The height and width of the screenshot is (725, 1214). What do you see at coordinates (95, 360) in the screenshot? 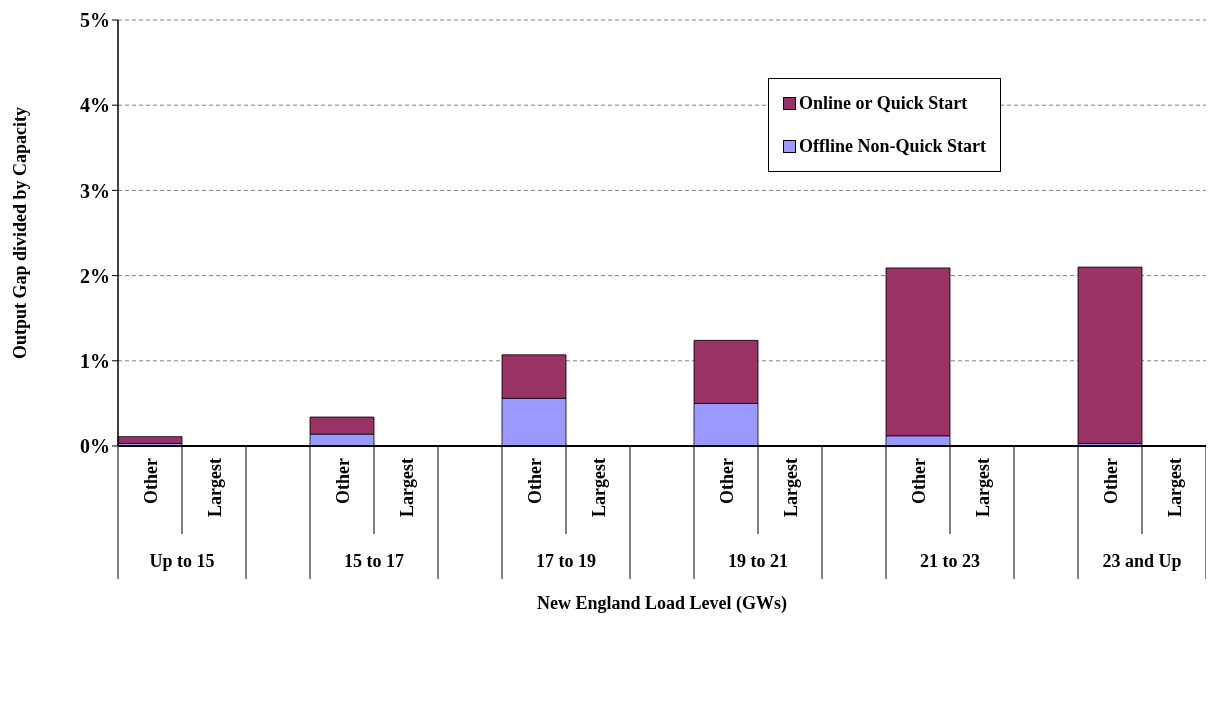
I see `y-tick-label: 1%` at bounding box center [95, 360].